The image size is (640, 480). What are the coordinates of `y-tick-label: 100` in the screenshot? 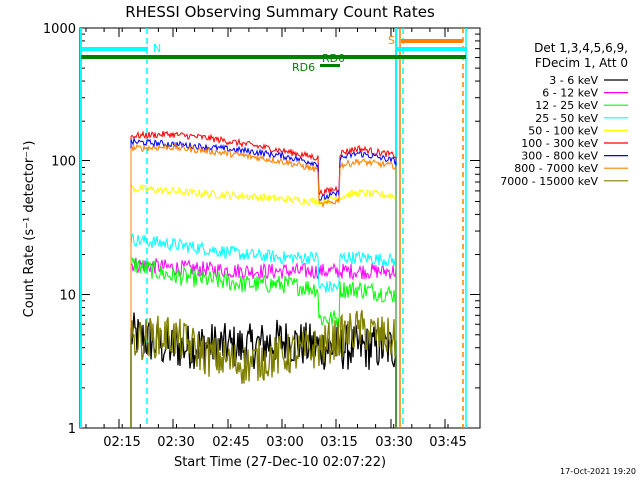 It's located at (63, 162).